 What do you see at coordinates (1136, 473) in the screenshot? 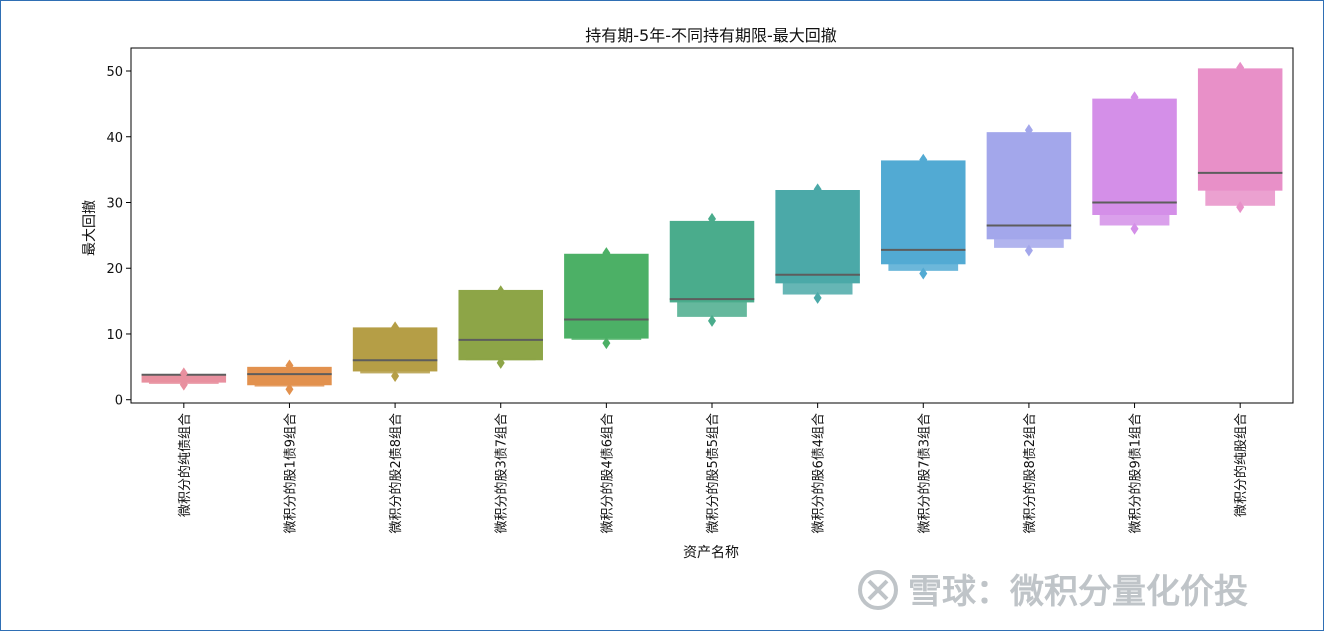
I see `x-tick-label: 微积分的股9债1组合` at bounding box center [1136, 473].